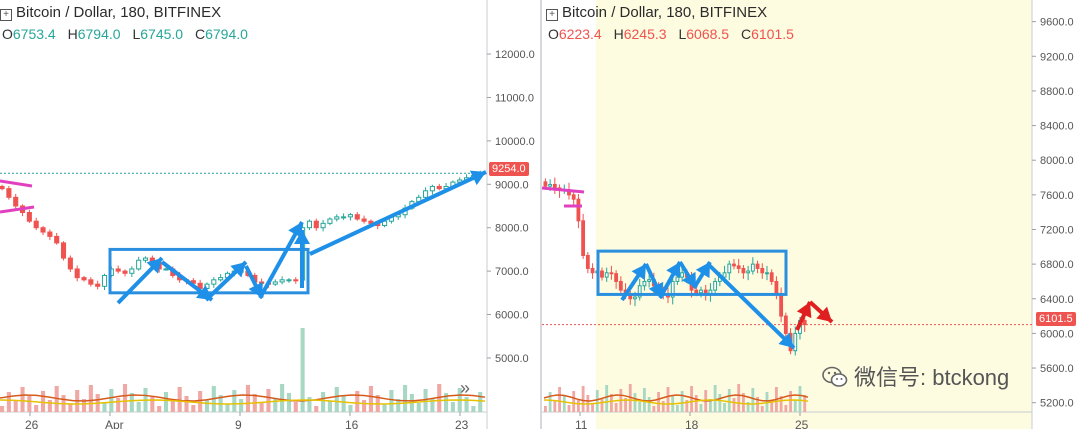 Image resolution: width=1080 pixels, height=429 pixels. Describe the element at coordinates (512, 272) in the screenshot. I see `price-tick-label: 7000.0` at that location.